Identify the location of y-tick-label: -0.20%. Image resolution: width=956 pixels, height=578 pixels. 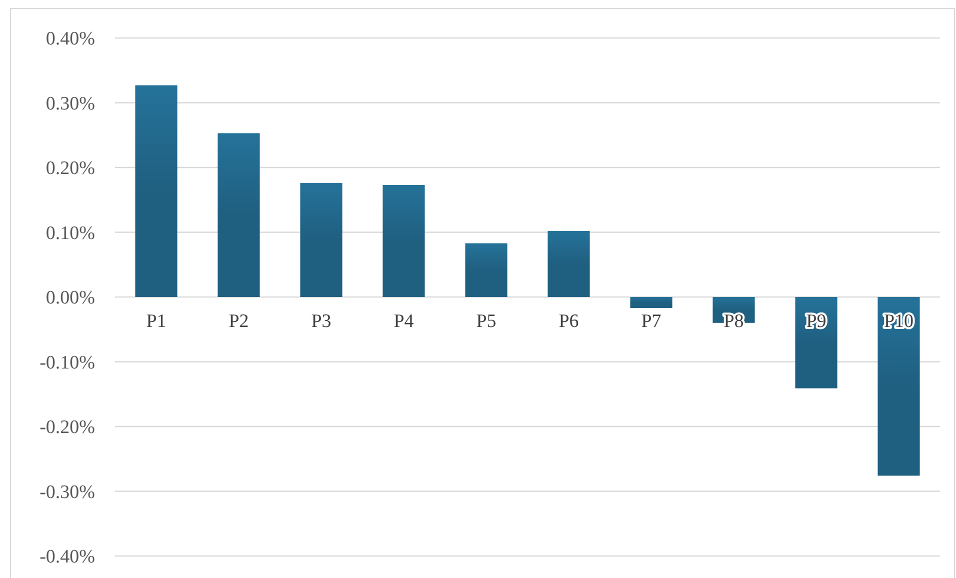
(68, 427).